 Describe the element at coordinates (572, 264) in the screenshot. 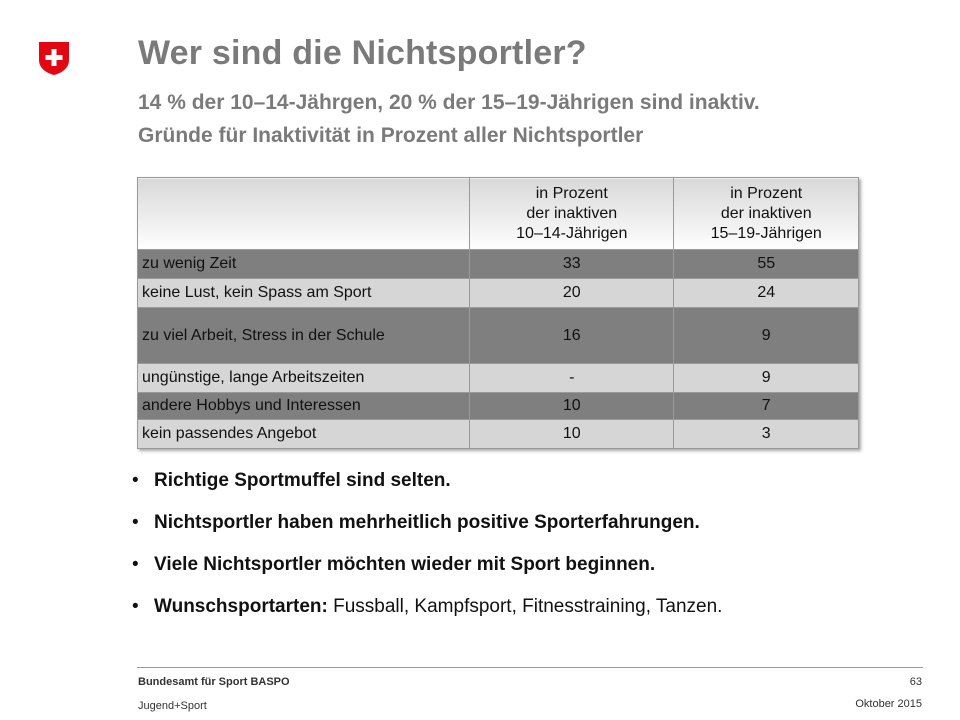

I see `cell-10-14: 33` at that location.